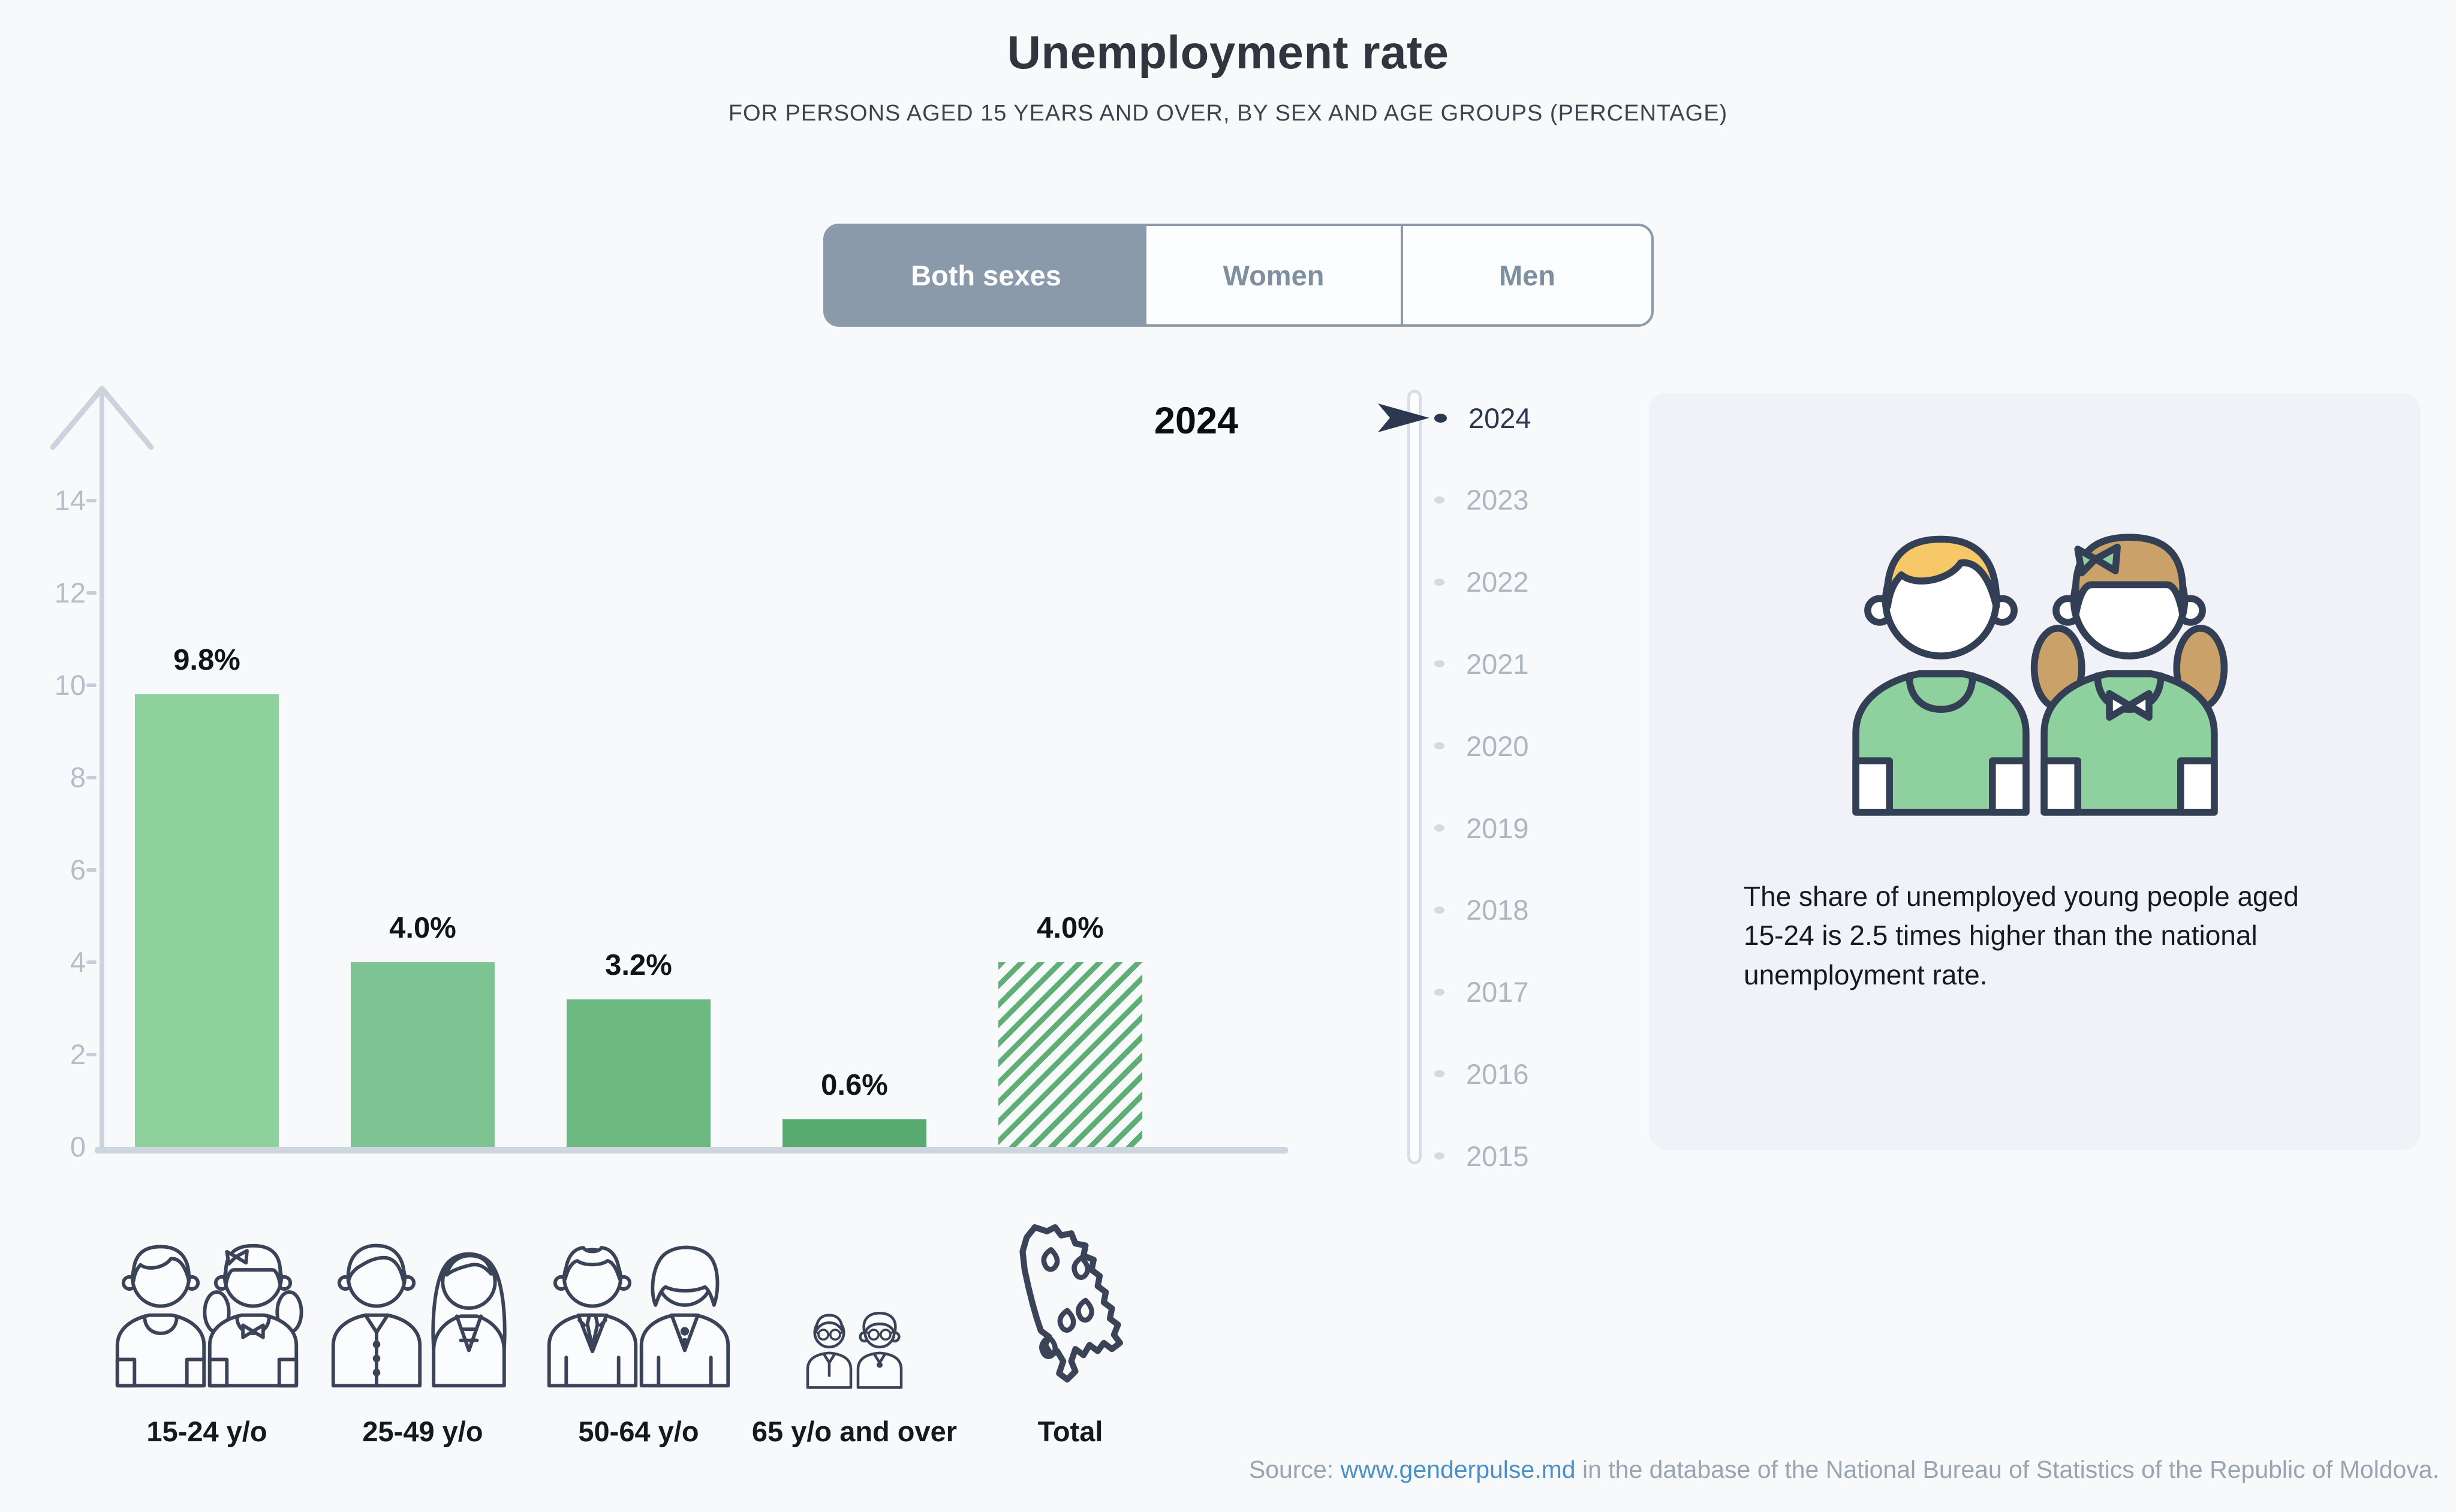  I want to click on category-65-over: 65 y/o and over, so click(854, 1332).